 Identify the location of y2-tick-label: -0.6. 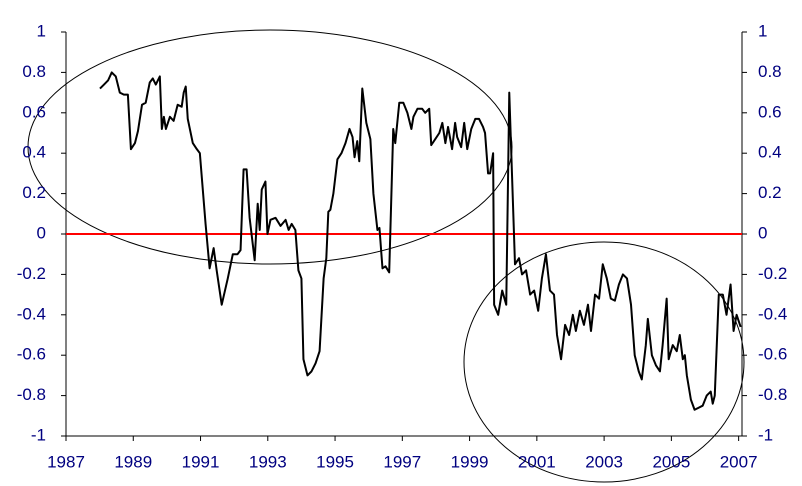
(772, 354).